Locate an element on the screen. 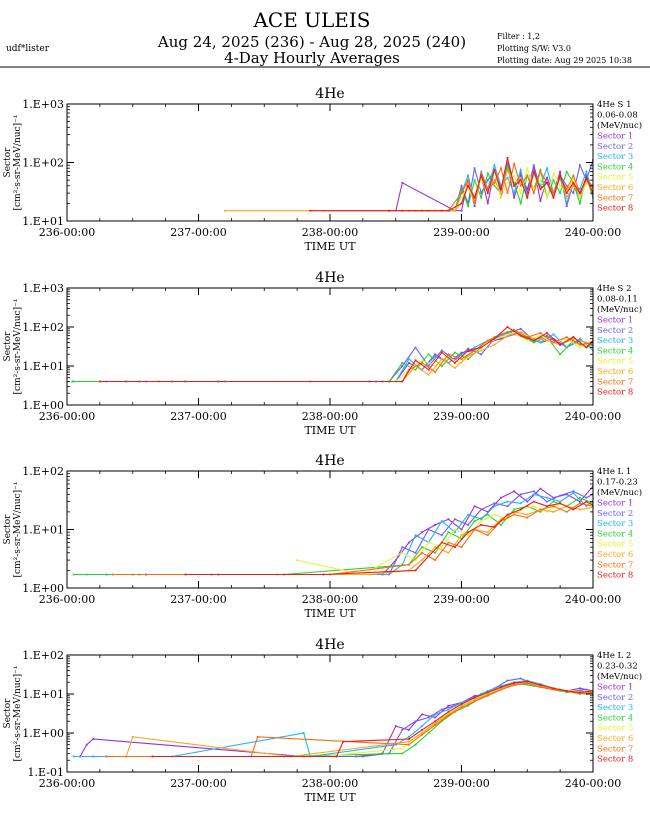 This screenshot has width=650, height=819. legend-item-sector-3: Sector 3 is located at coordinates (615, 524).